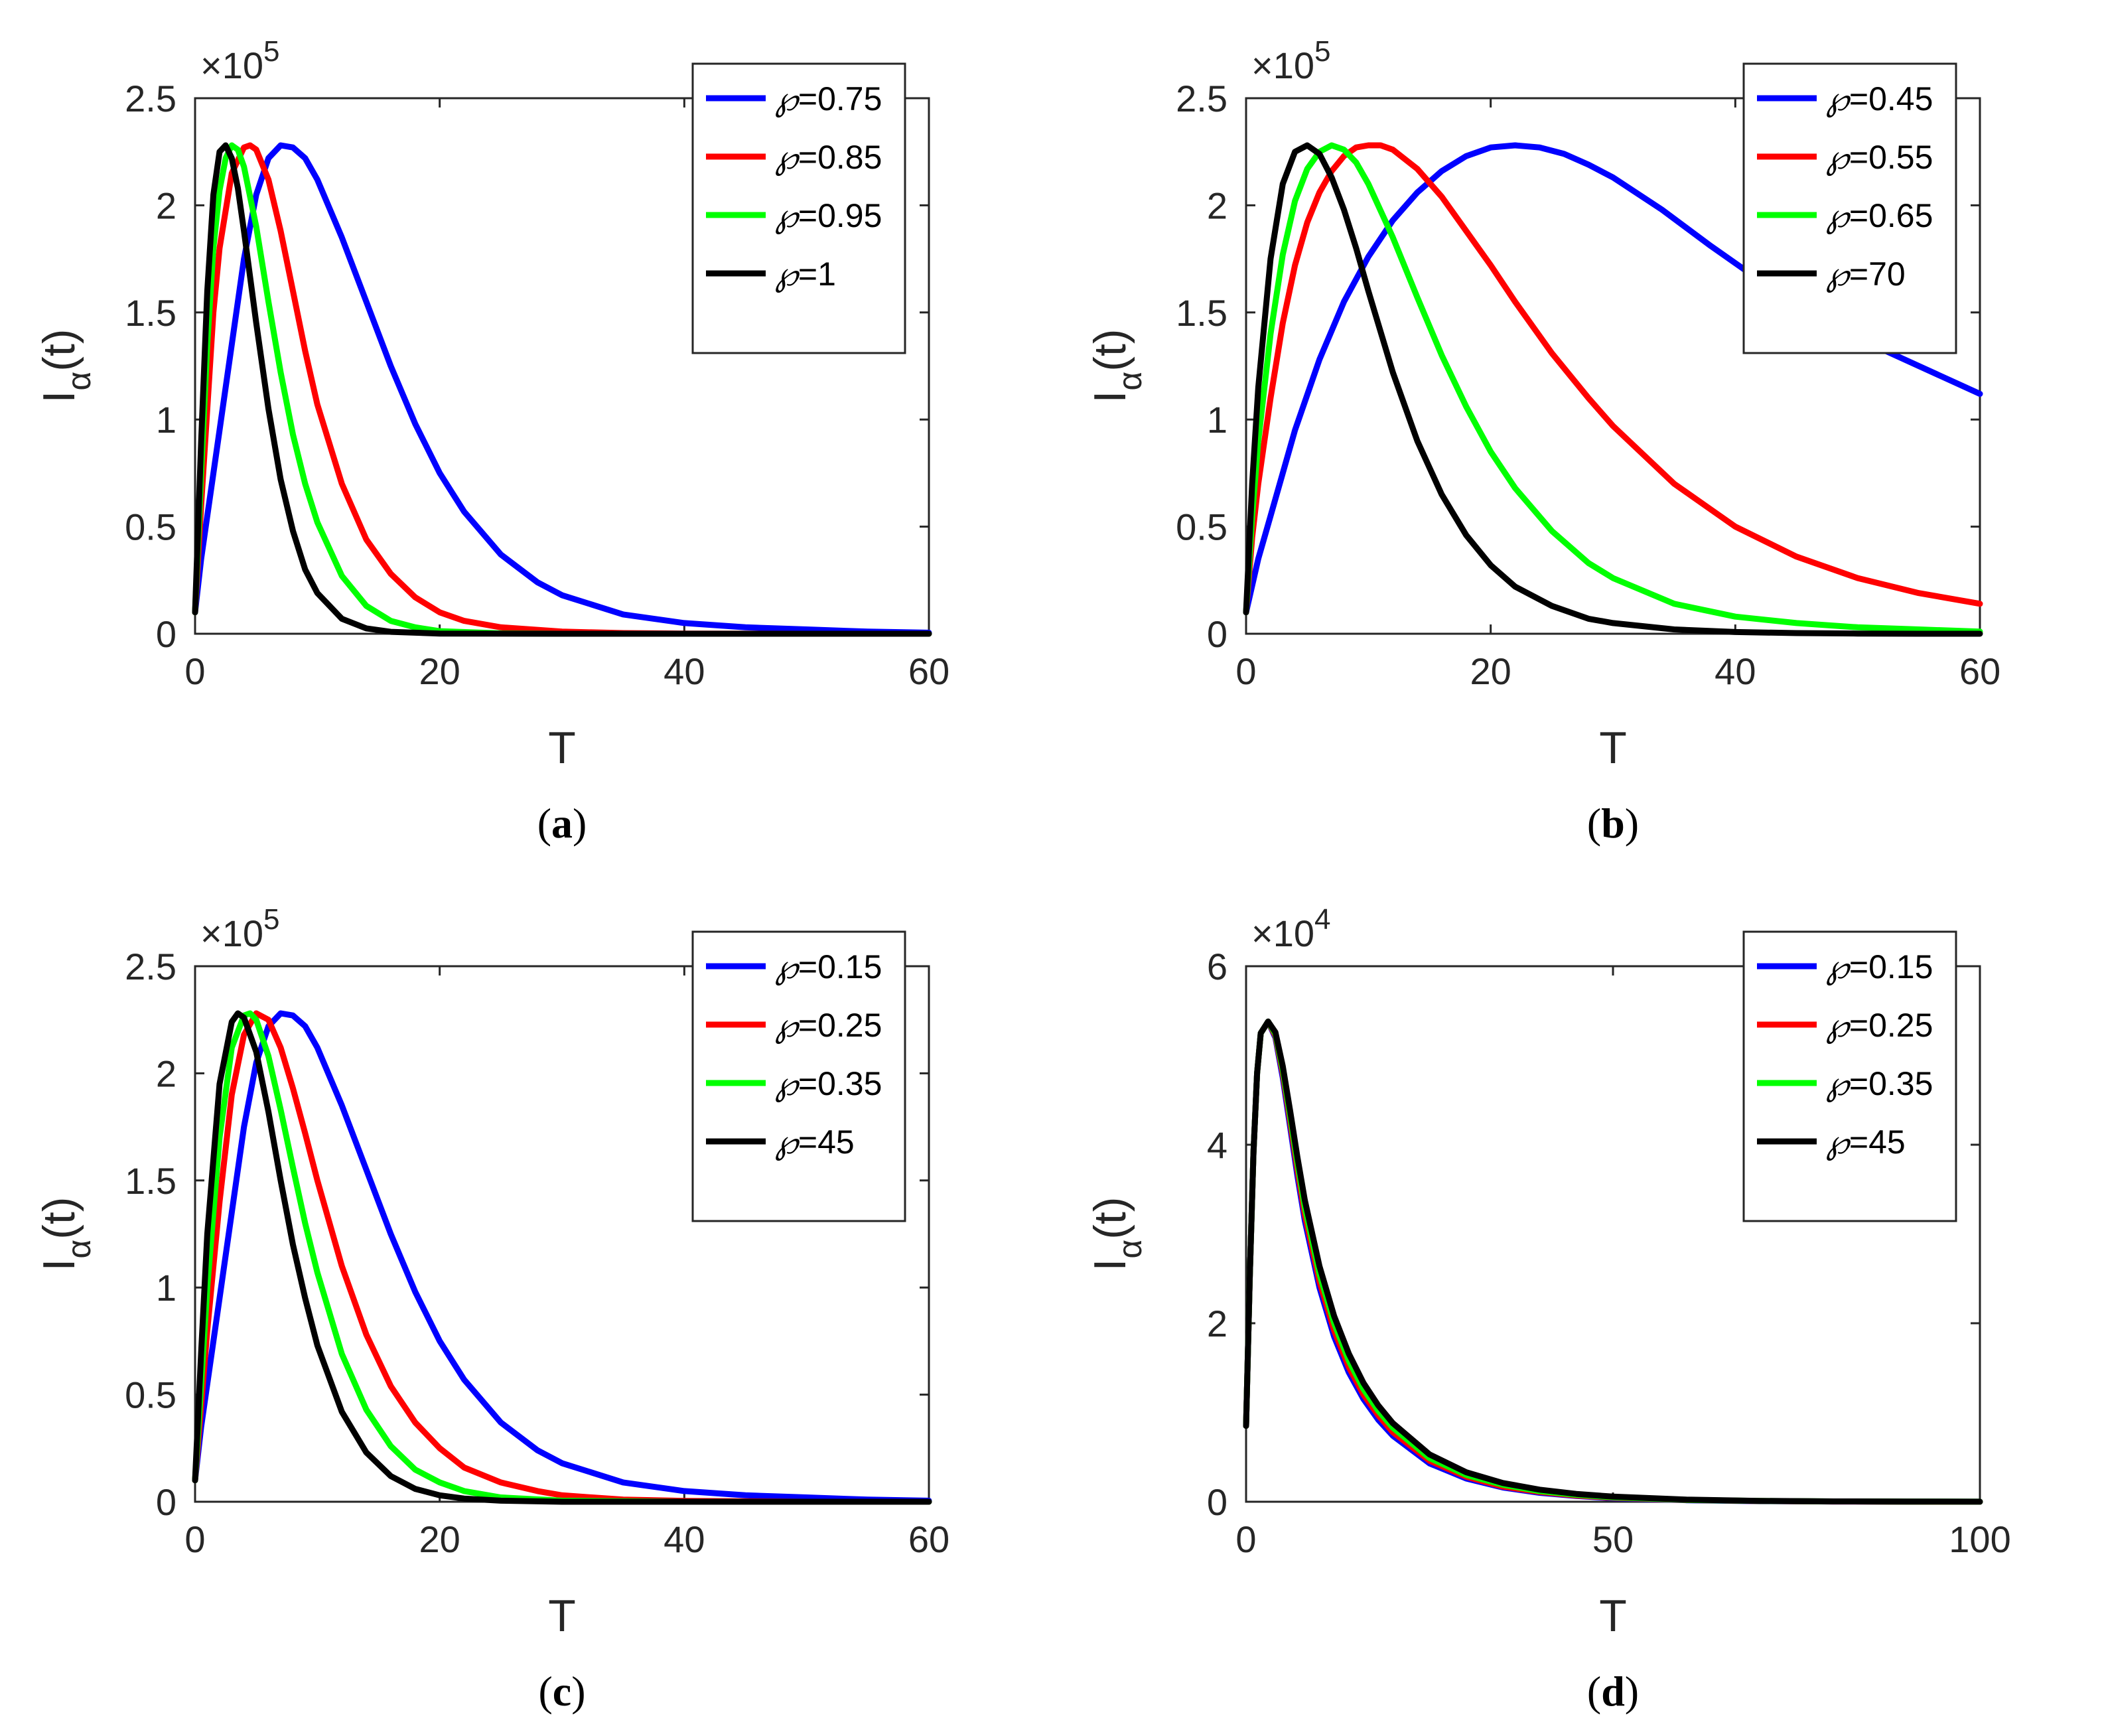 The image size is (2102, 1736). Describe the element at coordinates (1891, 215) in the screenshot. I see `legend-value: =0.65` at that location.